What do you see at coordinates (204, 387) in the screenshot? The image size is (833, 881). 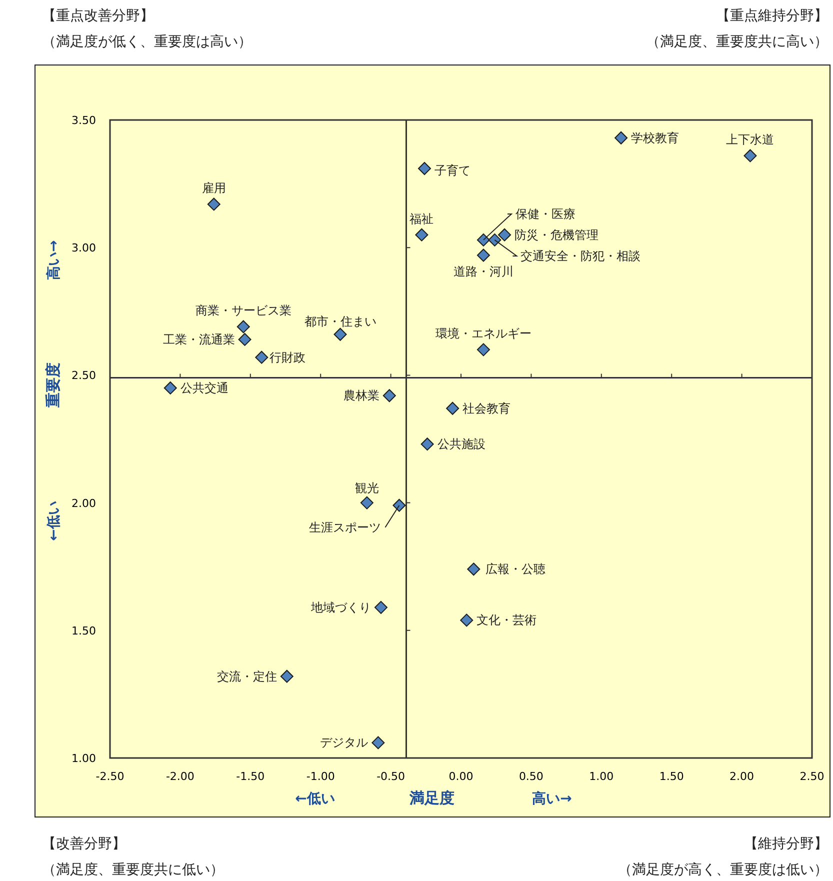 I see `annotation: 公共交通` at bounding box center [204, 387].